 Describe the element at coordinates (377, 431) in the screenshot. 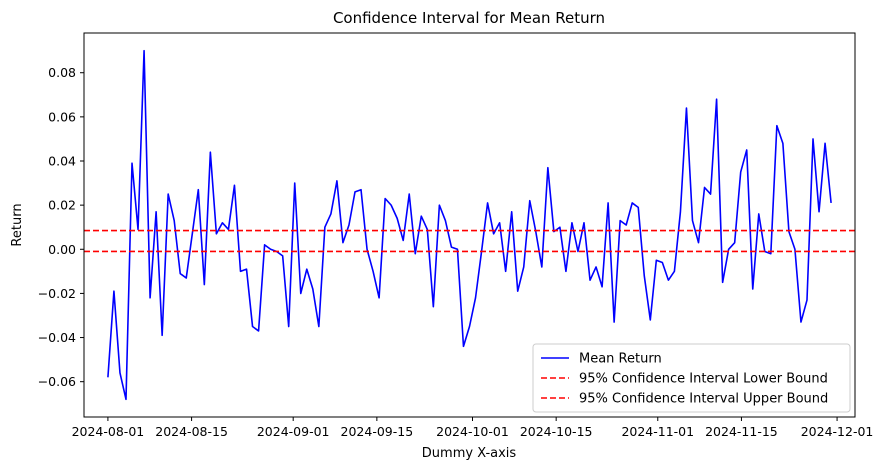

I see `x-tick-label: 2024-09-15` at that location.